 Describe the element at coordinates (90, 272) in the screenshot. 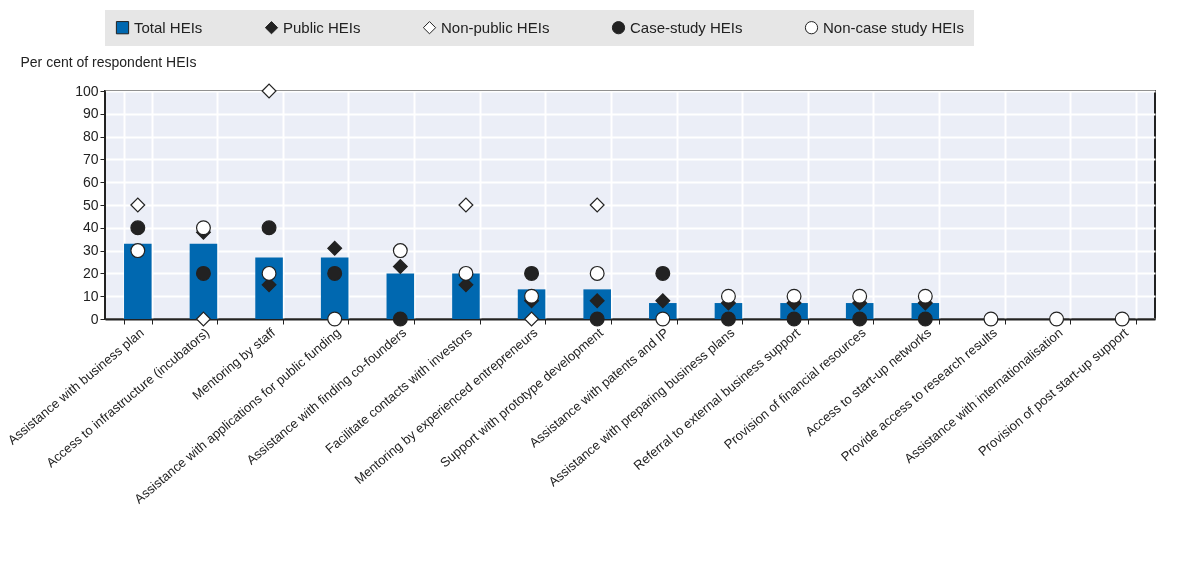

I see `y-tick-label: 20` at that location.